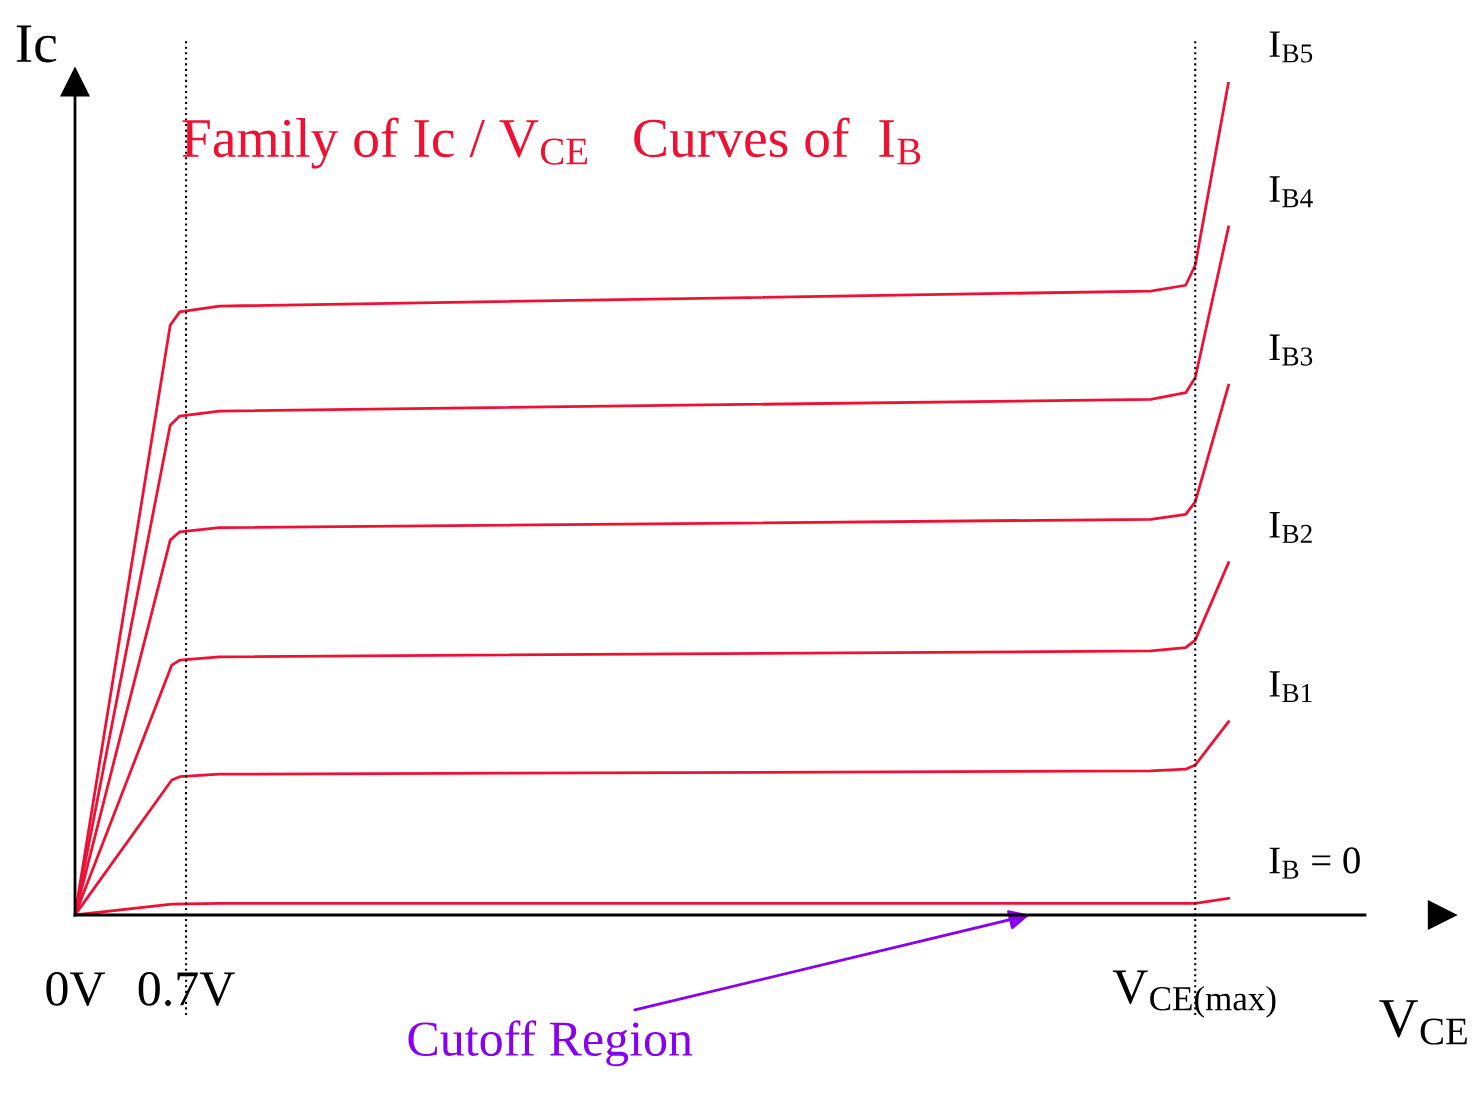 The image size is (1479, 1105). What do you see at coordinates (551, 143) in the screenshot?
I see `chart-title: Family of Ic / V$_{CE}$ Curves of I$_{B}$` at bounding box center [551, 143].